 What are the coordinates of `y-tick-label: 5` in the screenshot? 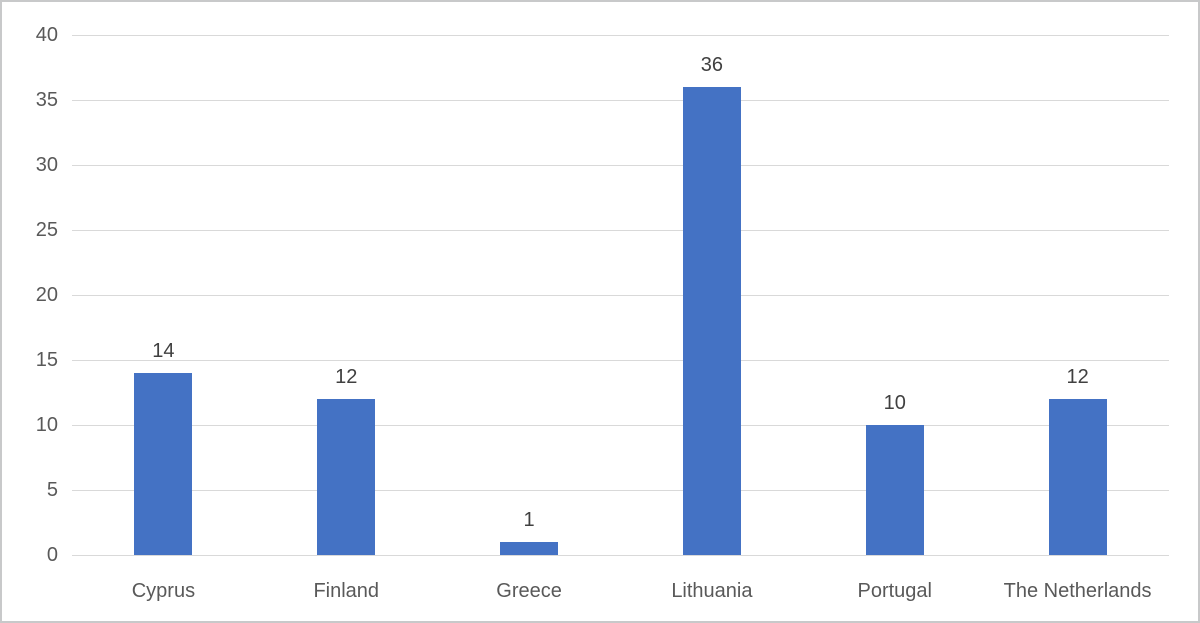 It's located at (52, 490).